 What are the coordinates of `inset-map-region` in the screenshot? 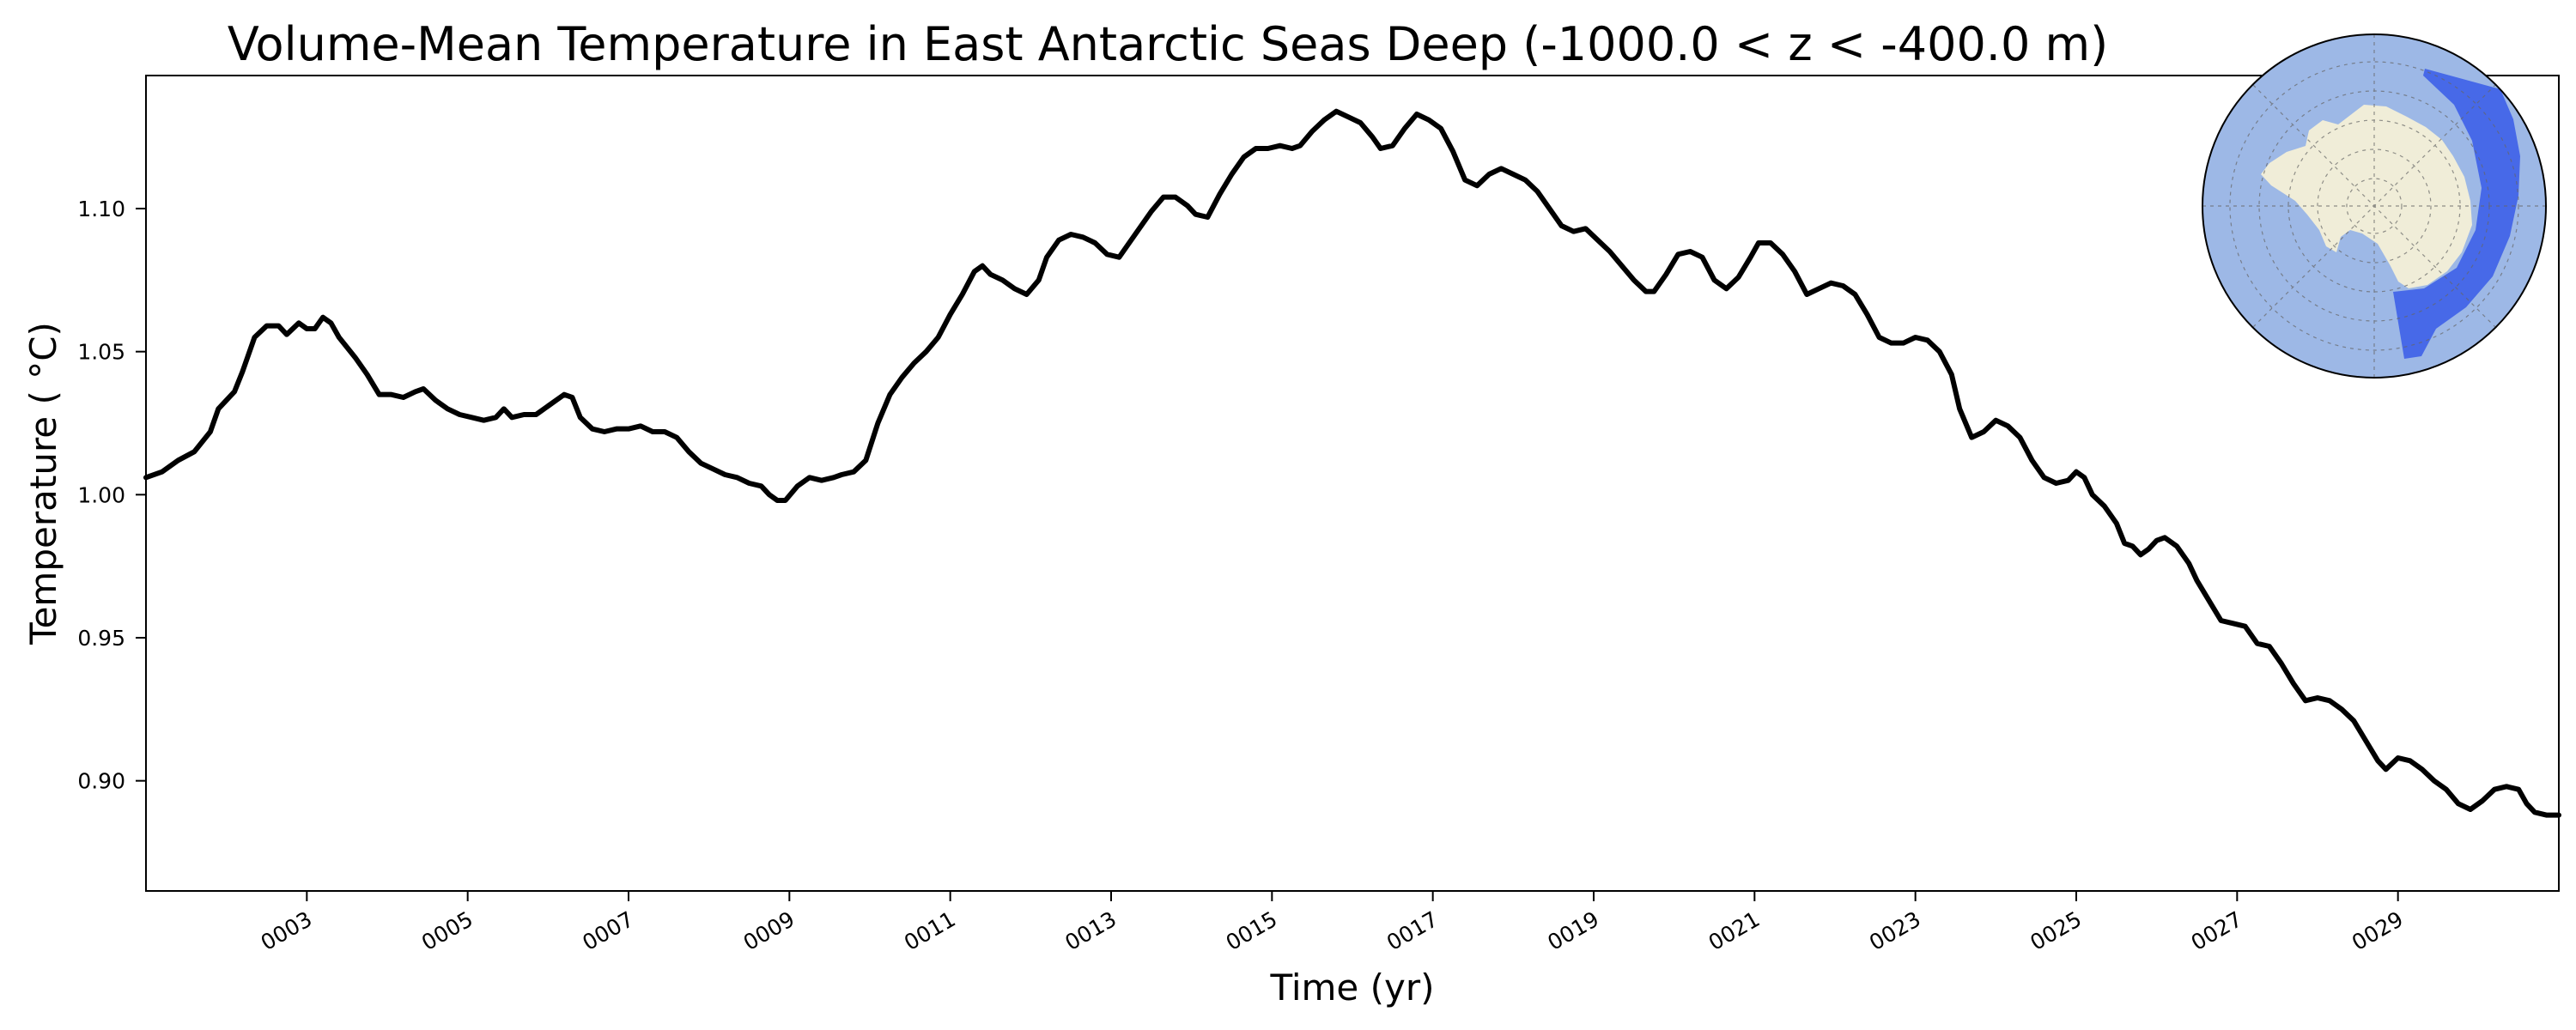 It's located at (2456, 214).